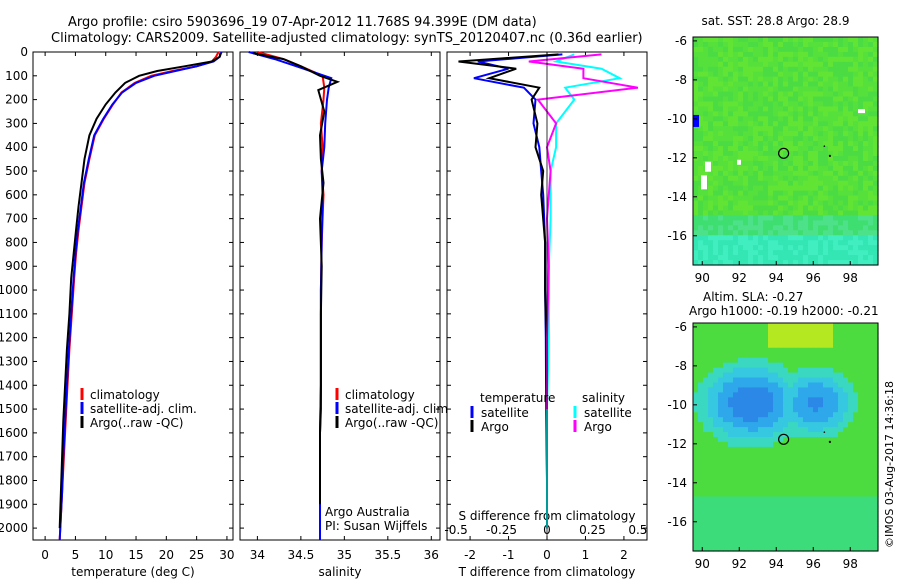 This screenshot has width=900, height=580. Describe the element at coordinates (592, 530) in the screenshot. I see `x2-tick-label: 0.25` at that location.